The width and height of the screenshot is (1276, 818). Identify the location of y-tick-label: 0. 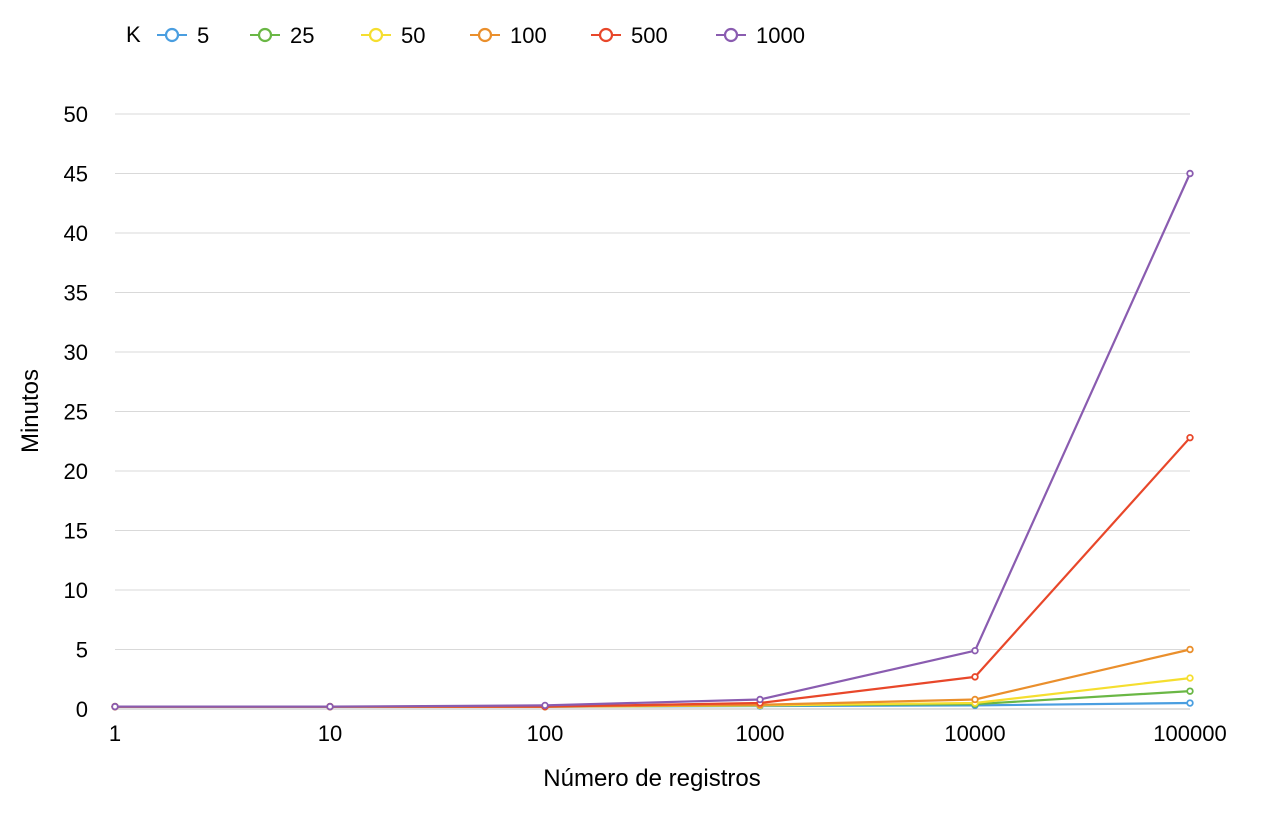
(82, 709).